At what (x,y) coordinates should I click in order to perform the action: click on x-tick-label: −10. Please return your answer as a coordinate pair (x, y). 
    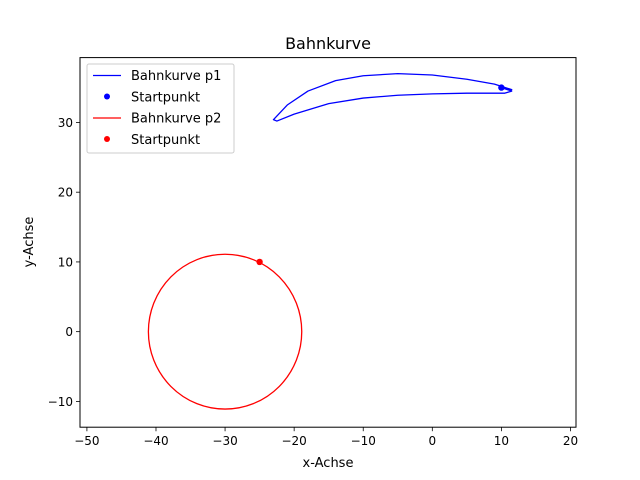
    Looking at the image, I should click on (363, 441).